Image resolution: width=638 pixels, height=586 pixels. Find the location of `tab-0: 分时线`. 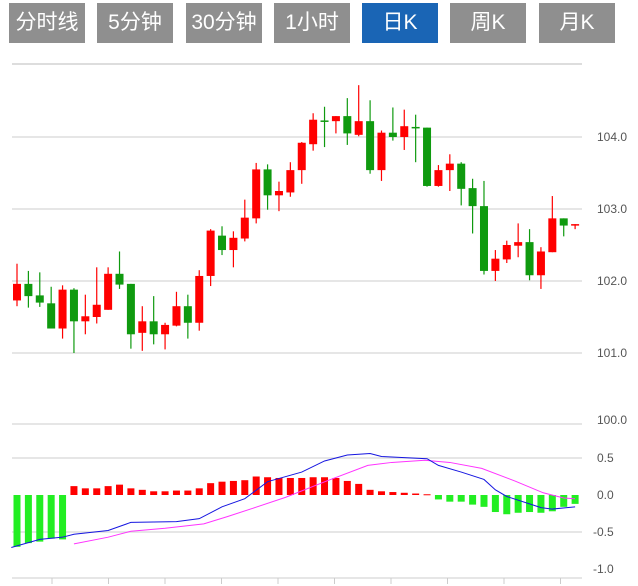

tab-0: 分时线 is located at coordinates (47, 23).